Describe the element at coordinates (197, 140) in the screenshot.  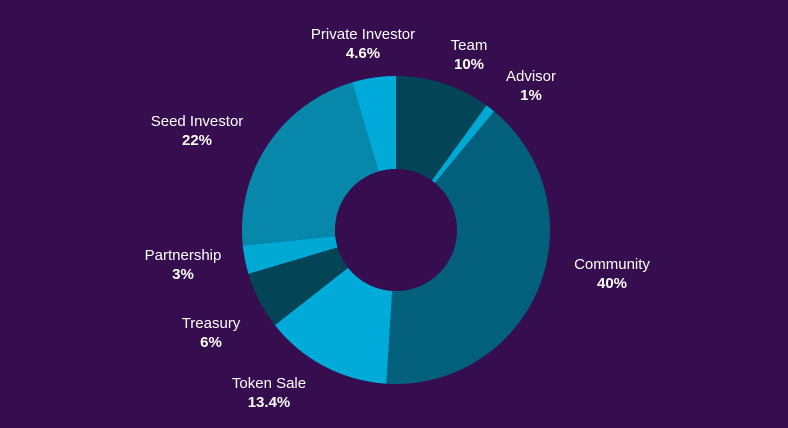
I see `label-seed-investor-value: 22%` at that location.